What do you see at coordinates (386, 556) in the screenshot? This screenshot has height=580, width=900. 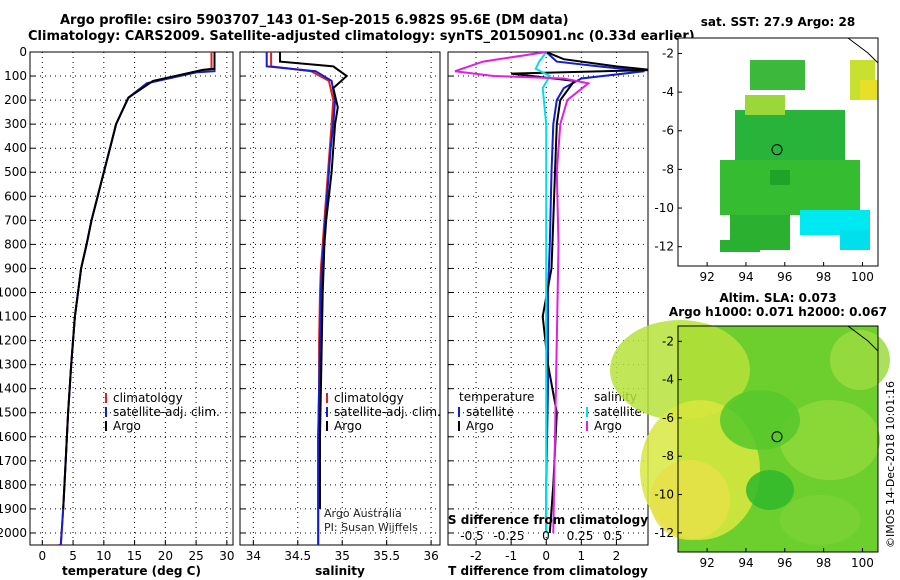 I see `x-tick-label: 35.5` at bounding box center [386, 556].